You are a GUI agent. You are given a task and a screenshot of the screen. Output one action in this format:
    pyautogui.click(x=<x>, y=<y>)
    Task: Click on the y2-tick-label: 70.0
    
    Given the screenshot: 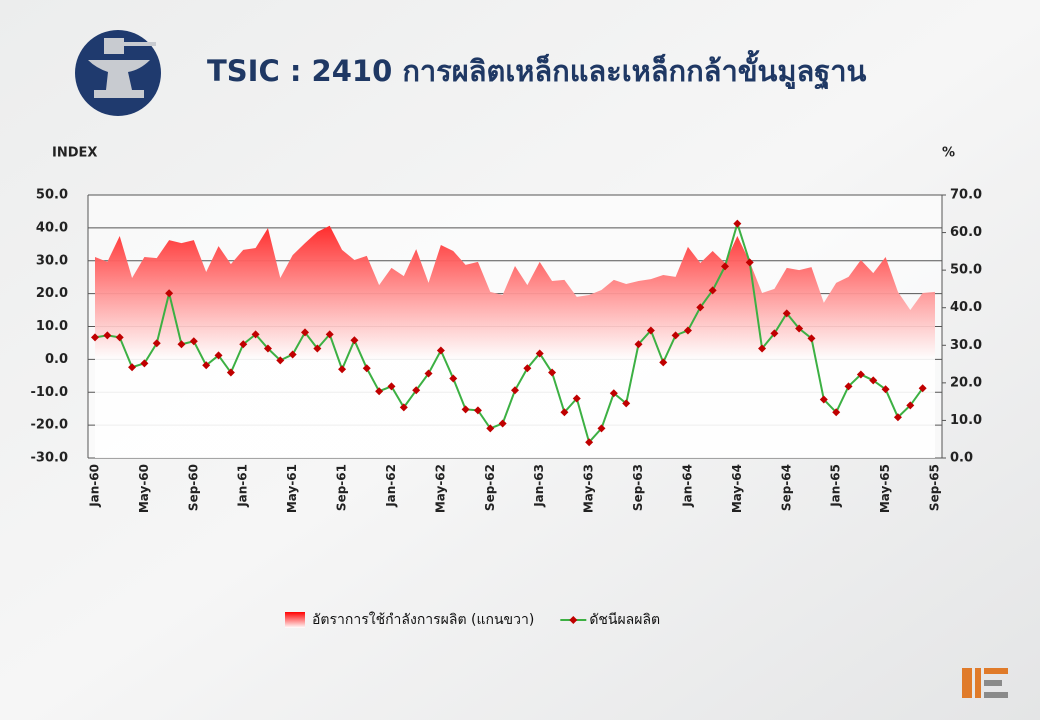 What is the action you would take?
    pyautogui.click(x=966, y=195)
    